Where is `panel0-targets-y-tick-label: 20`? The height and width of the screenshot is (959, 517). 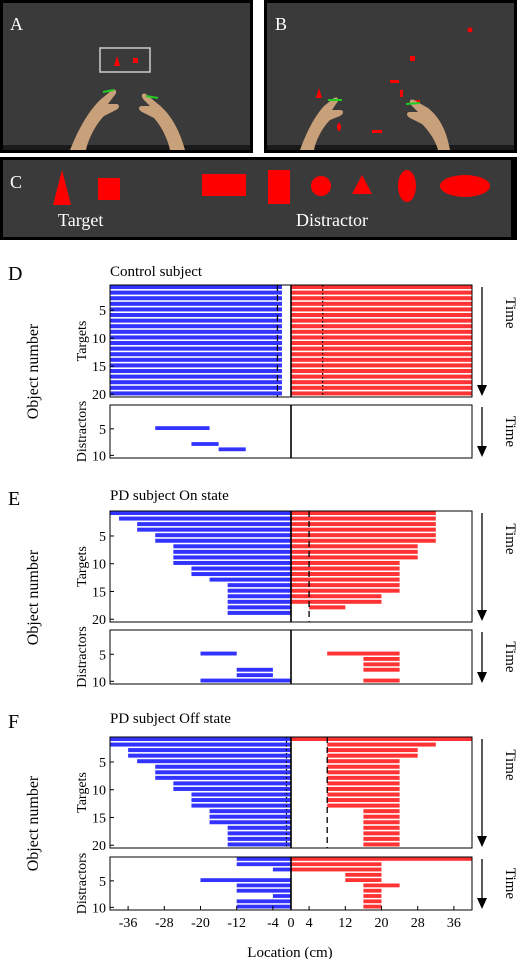 panel0-targets-y-tick-label: 20 is located at coordinates (99, 395).